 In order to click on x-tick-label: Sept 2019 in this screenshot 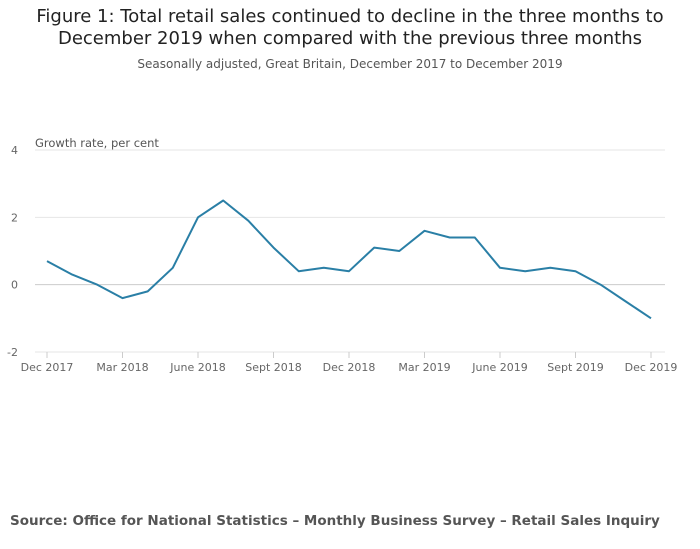, I will do `click(575, 367)`.